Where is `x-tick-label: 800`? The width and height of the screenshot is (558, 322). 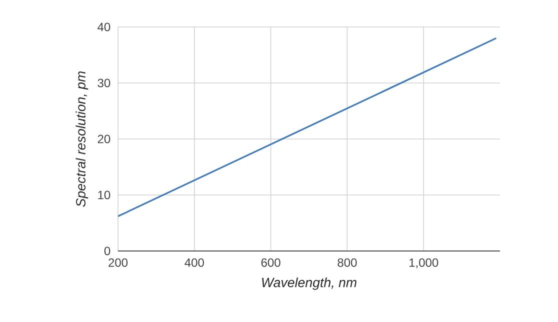 x-tick-label: 800 is located at coordinates (347, 262).